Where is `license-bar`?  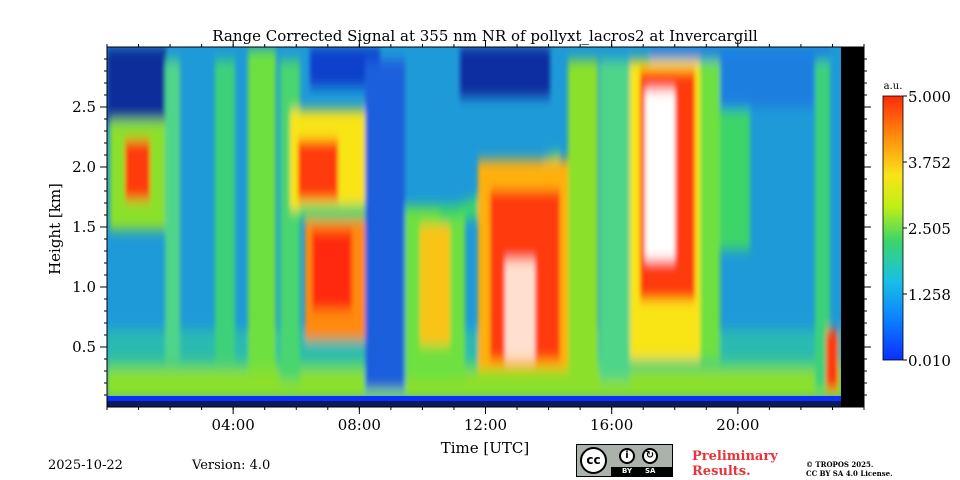
license-bar is located at coordinates (641, 471).